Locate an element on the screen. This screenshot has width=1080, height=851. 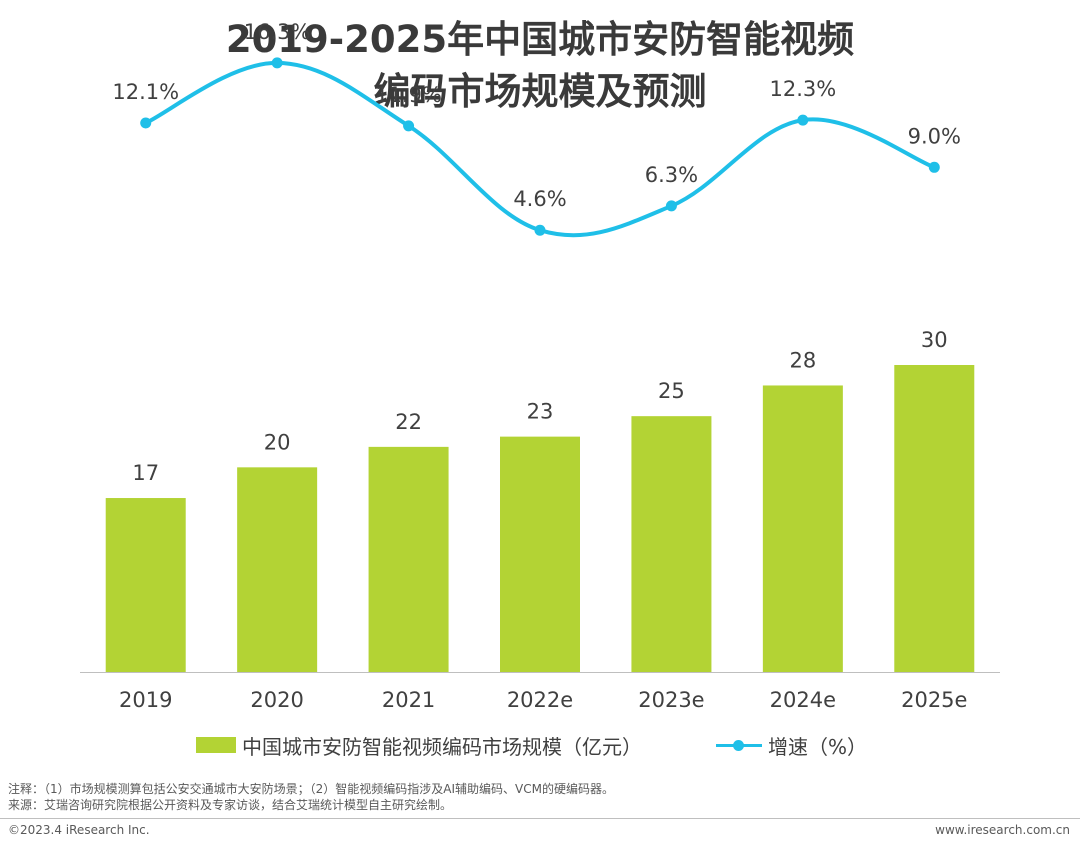
growth-value-label: 4.6% is located at coordinates (539, 199).